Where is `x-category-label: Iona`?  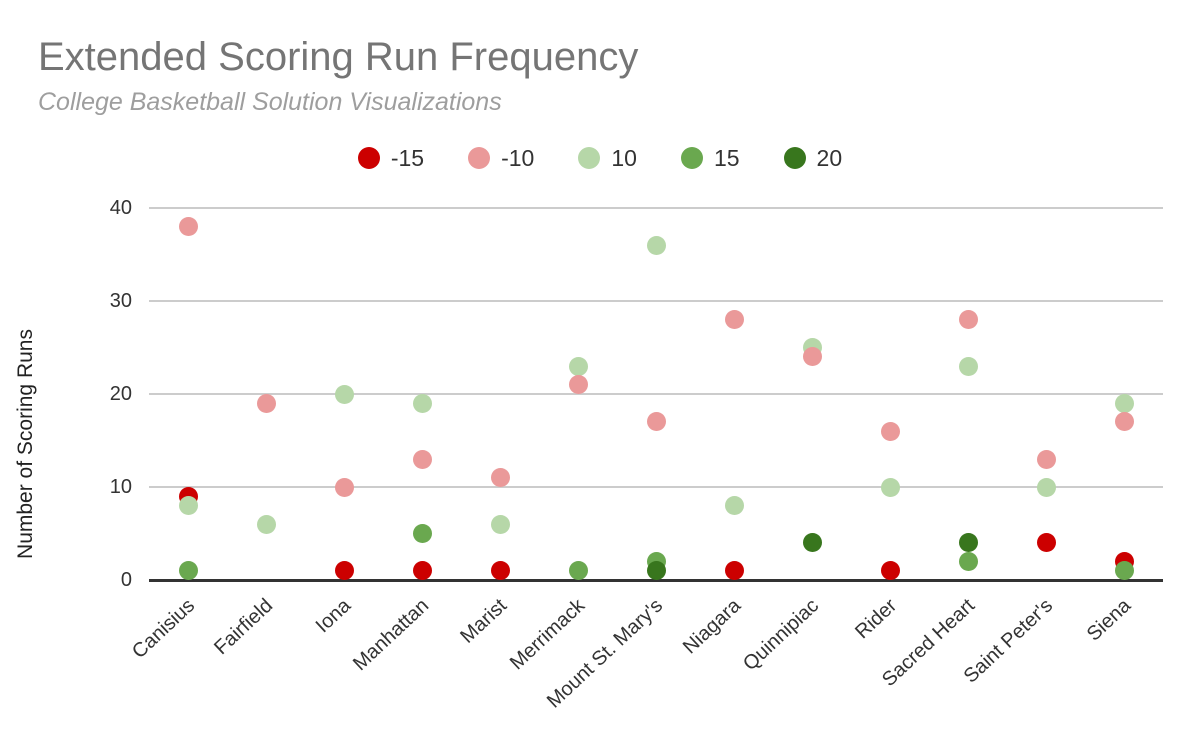
x-category-label: Iona is located at coordinates (333, 616).